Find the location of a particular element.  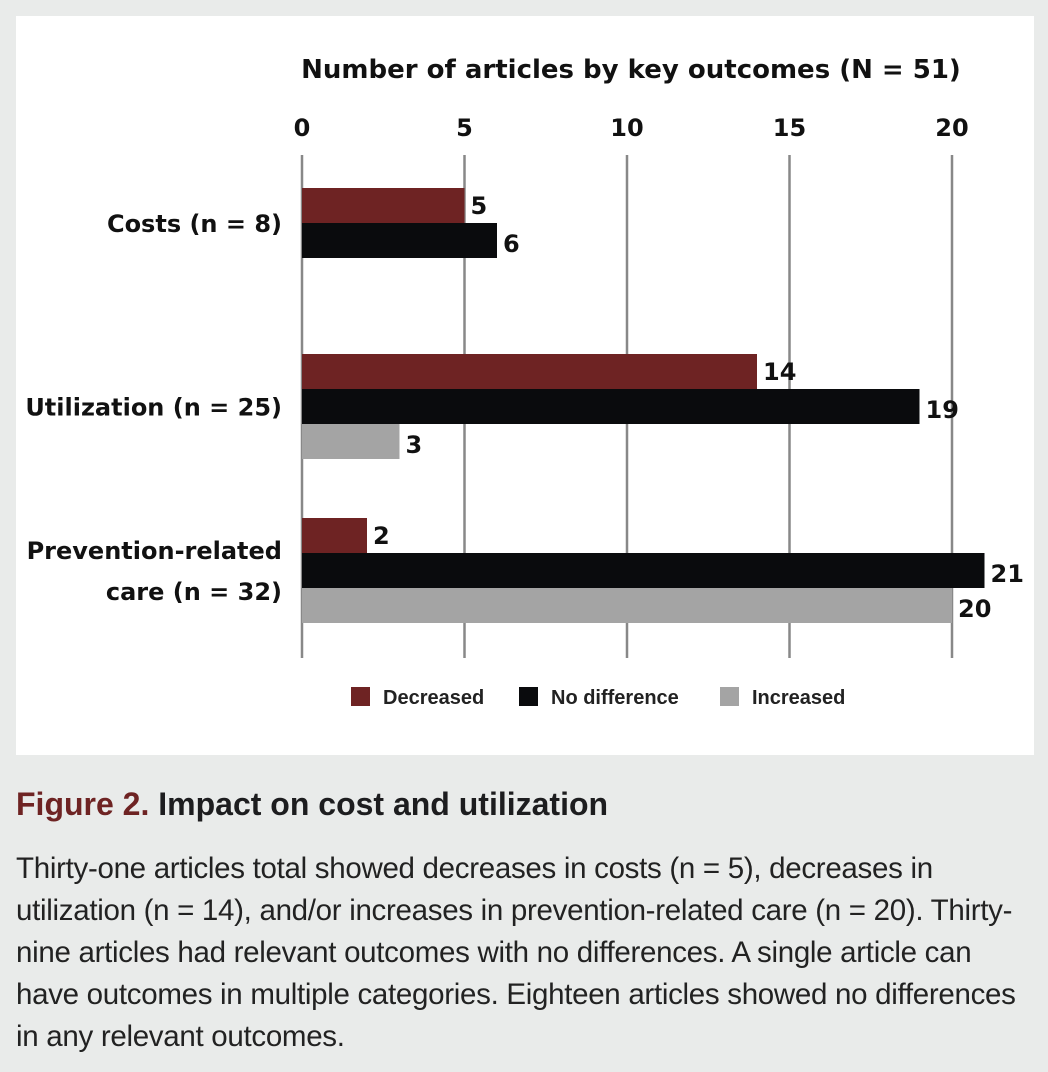

x-tick-label: 0 is located at coordinates (302, 128).